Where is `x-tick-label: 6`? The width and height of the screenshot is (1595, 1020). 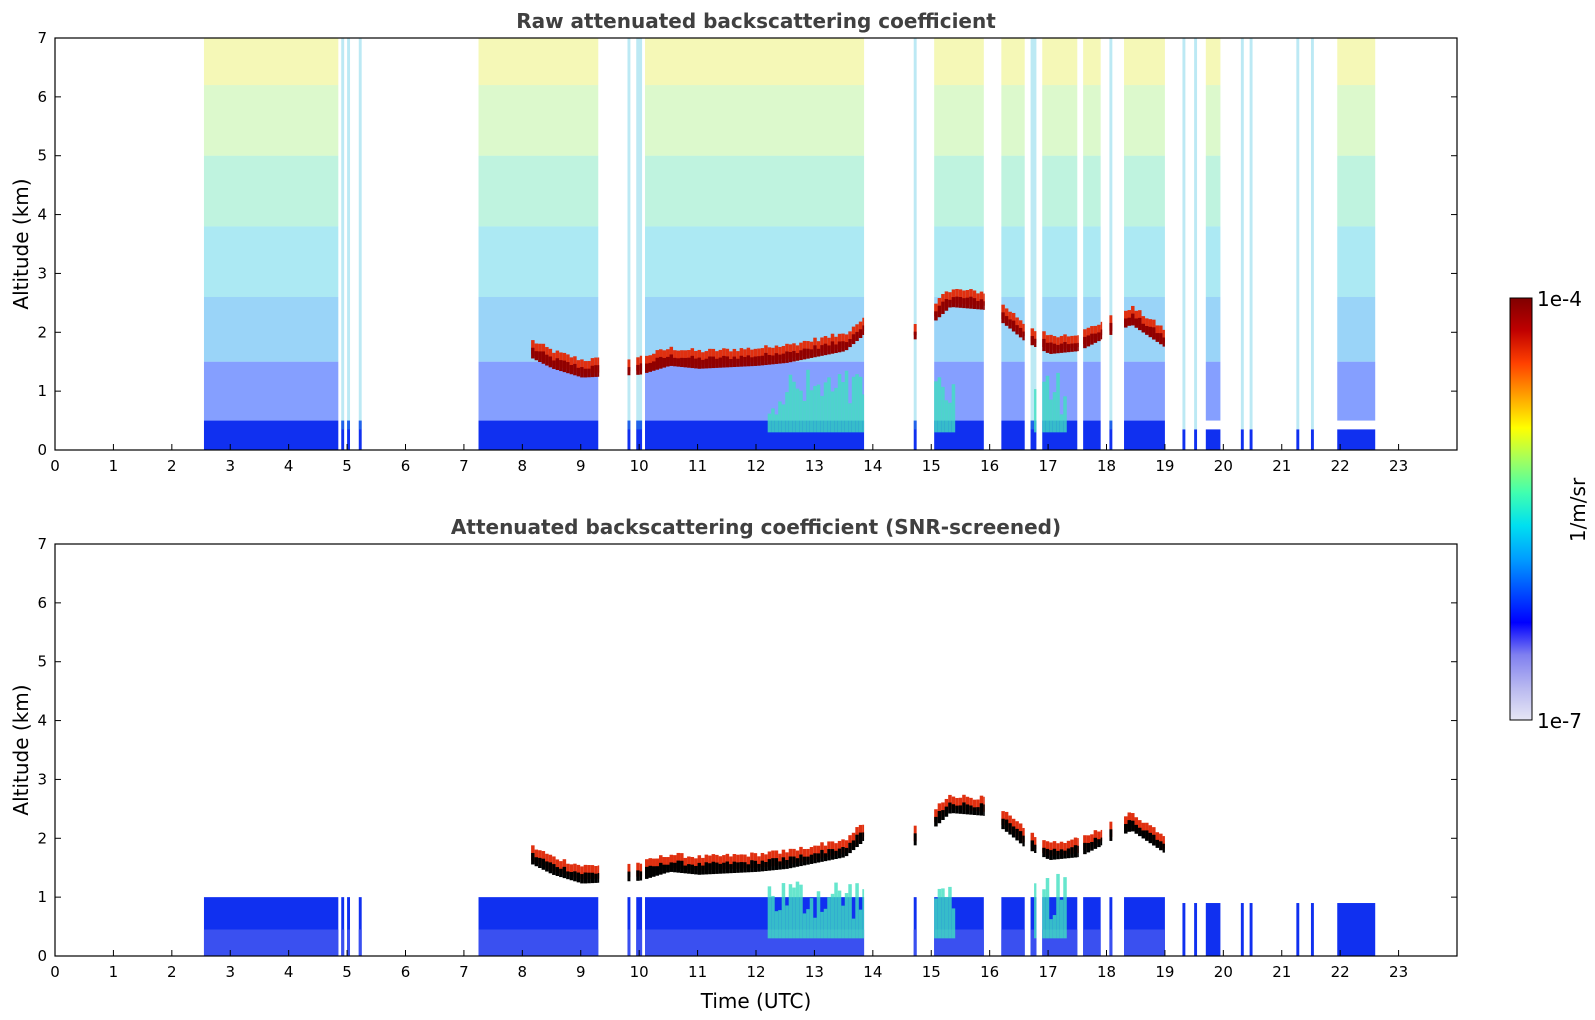
x-tick-label: 6 is located at coordinates (406, 466).